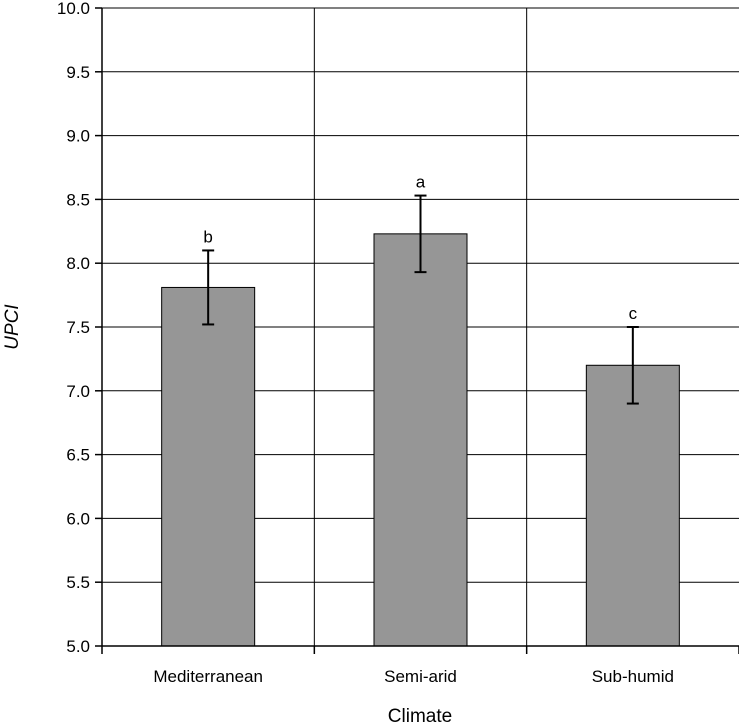  What do you see at coordinates (207, 236) in the screenshot?
I see `significance-letter: b` at bounding box center [207, 236].